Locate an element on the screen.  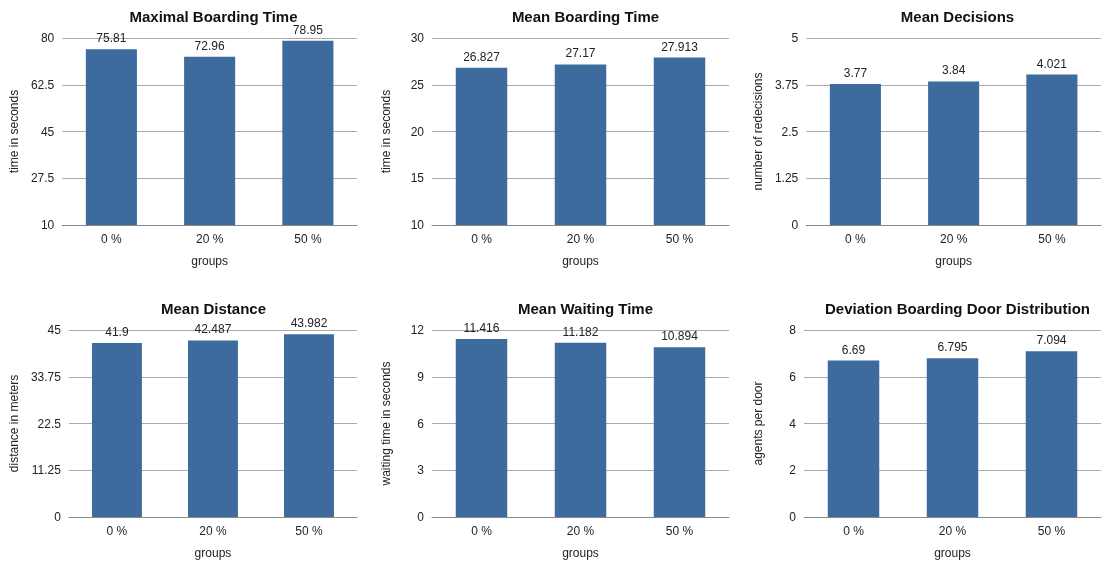
data-label: 42.487 is located at coordinates (213, 329).